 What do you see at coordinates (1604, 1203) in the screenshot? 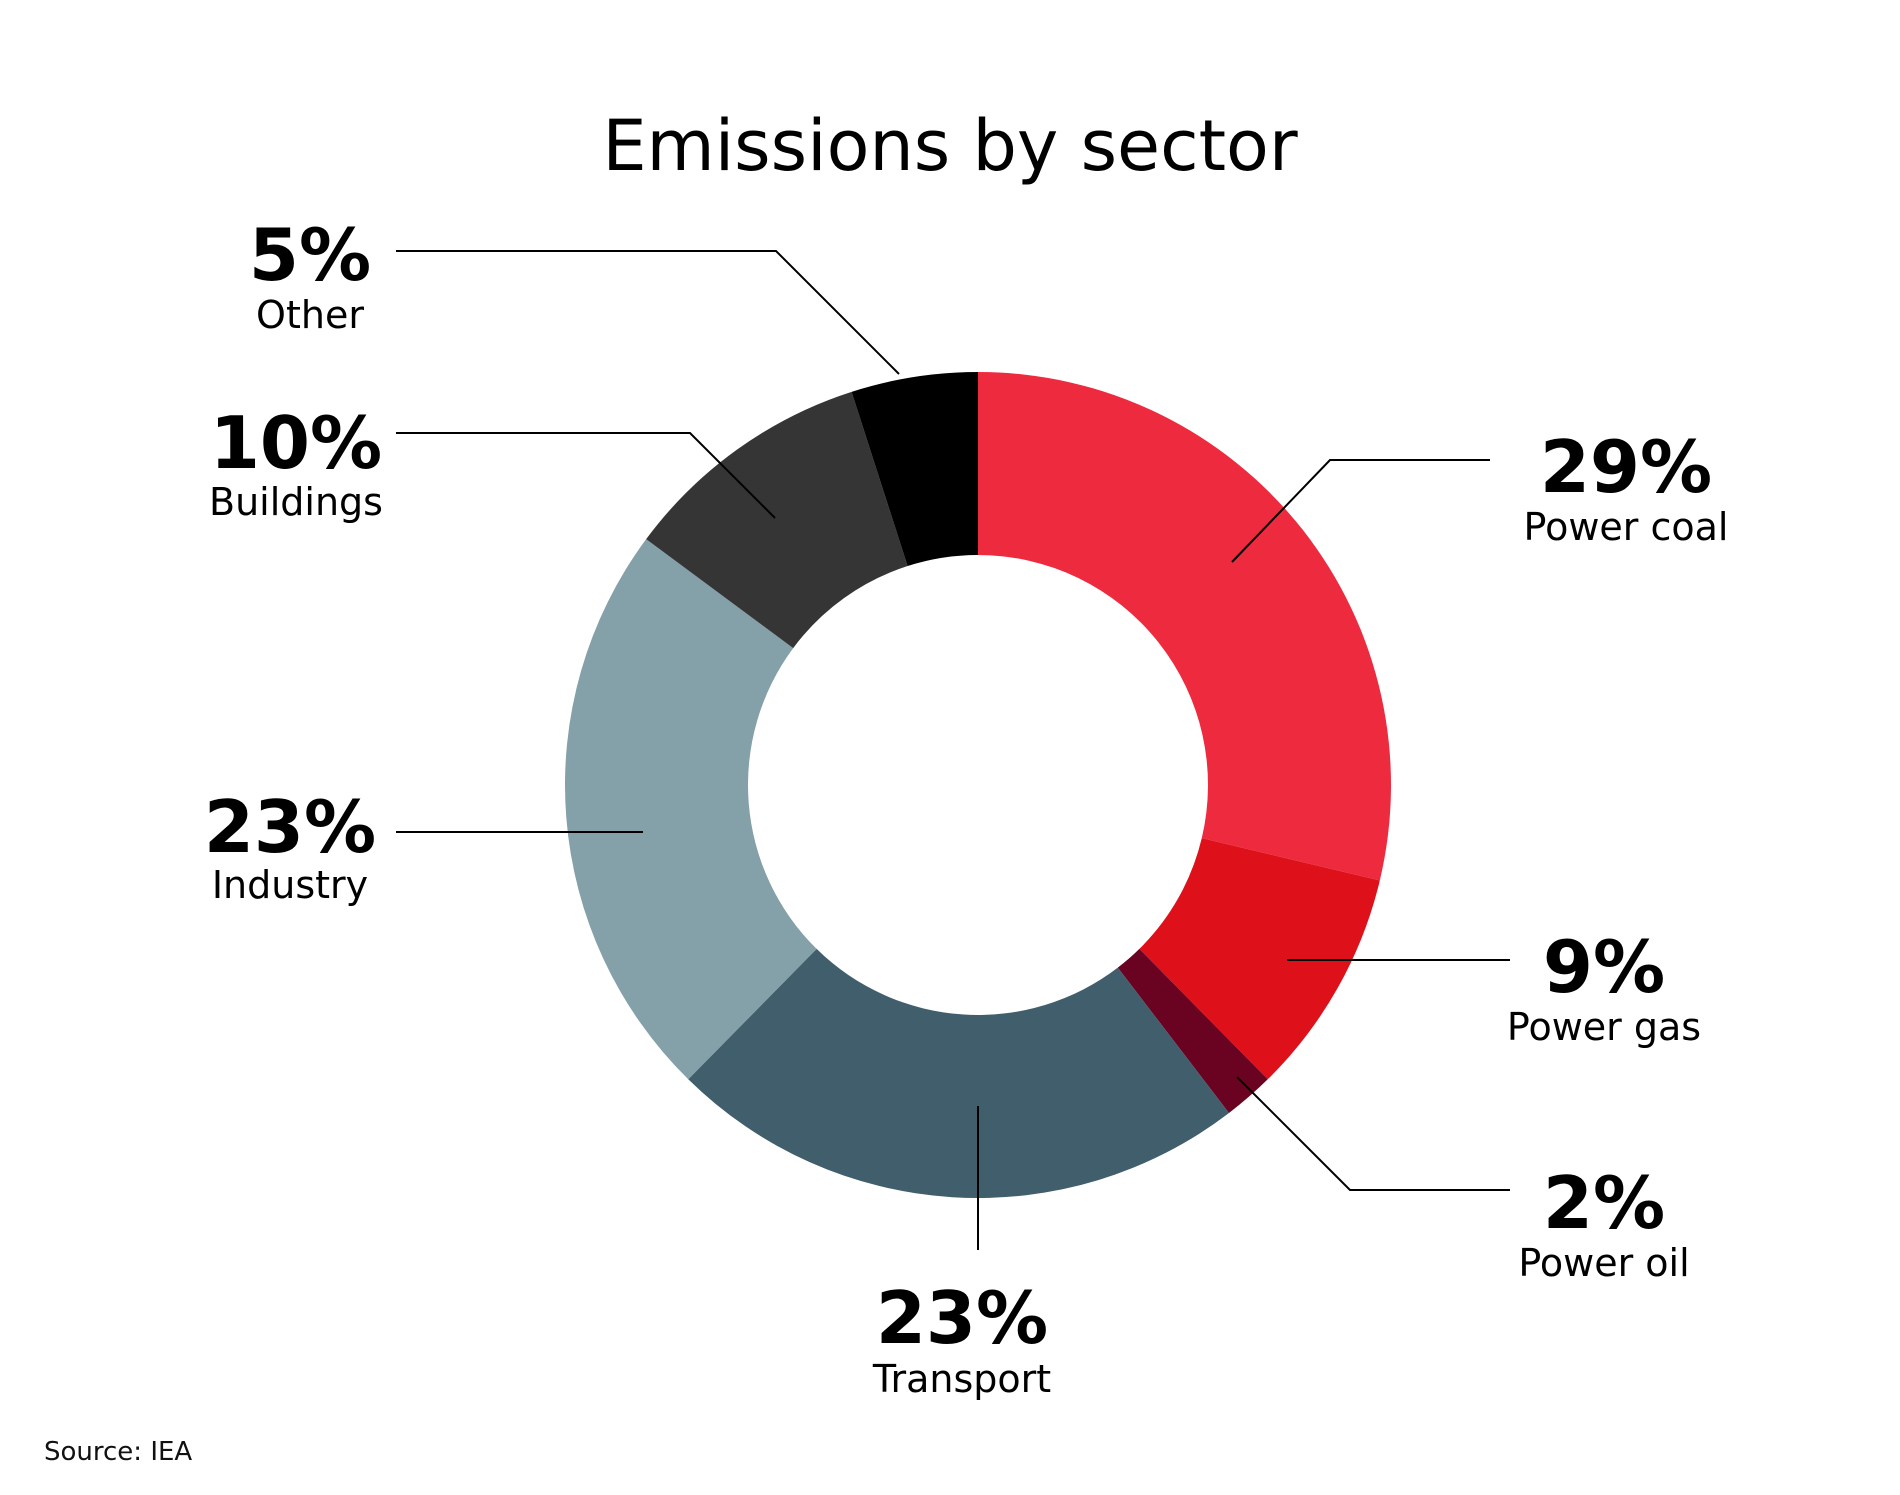
I see `label-value-power-oil: 2%` at bounding box center [1604, 1203].